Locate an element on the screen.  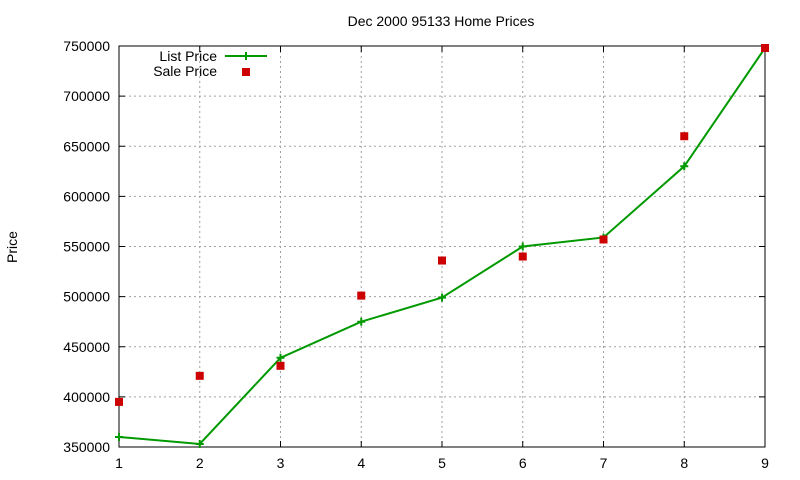
legend-marker-sale-price is located at coordinates (246, 72).